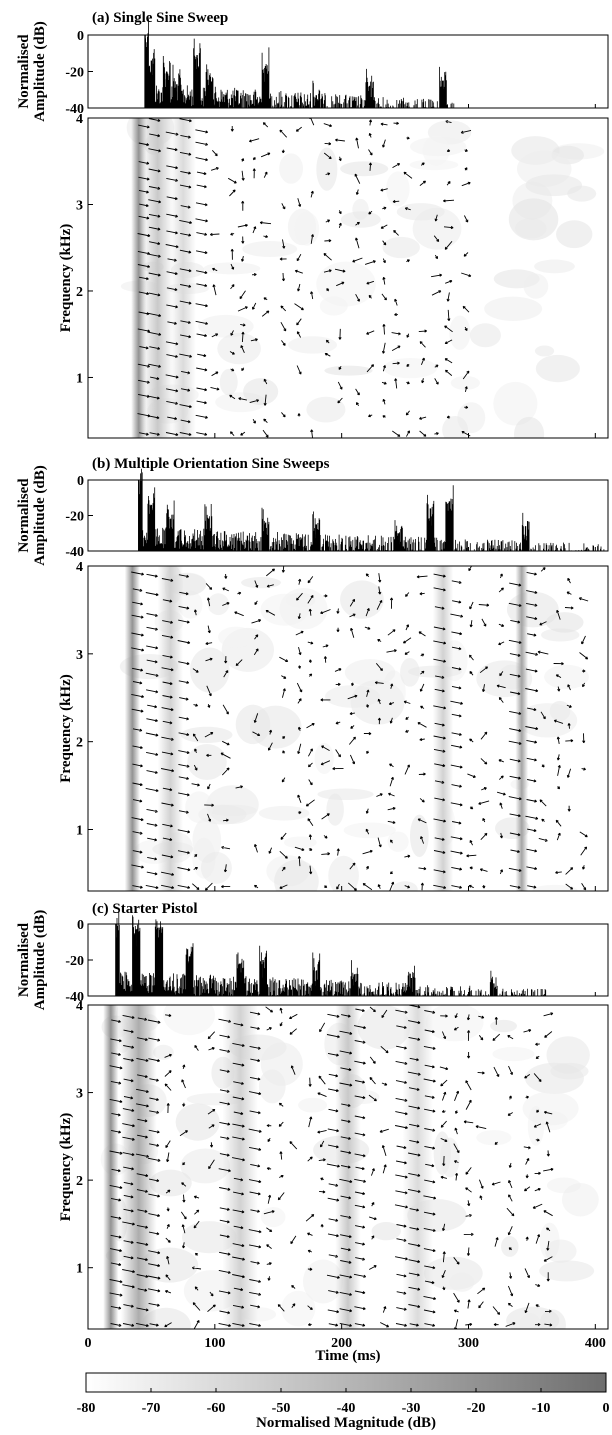 This screenshot has height=1435, width=612. What do you see at coordinates (476, 1408) in the screenshot?
I see `colorbar-tick-label: -20` at bounding box center [476, 1408].